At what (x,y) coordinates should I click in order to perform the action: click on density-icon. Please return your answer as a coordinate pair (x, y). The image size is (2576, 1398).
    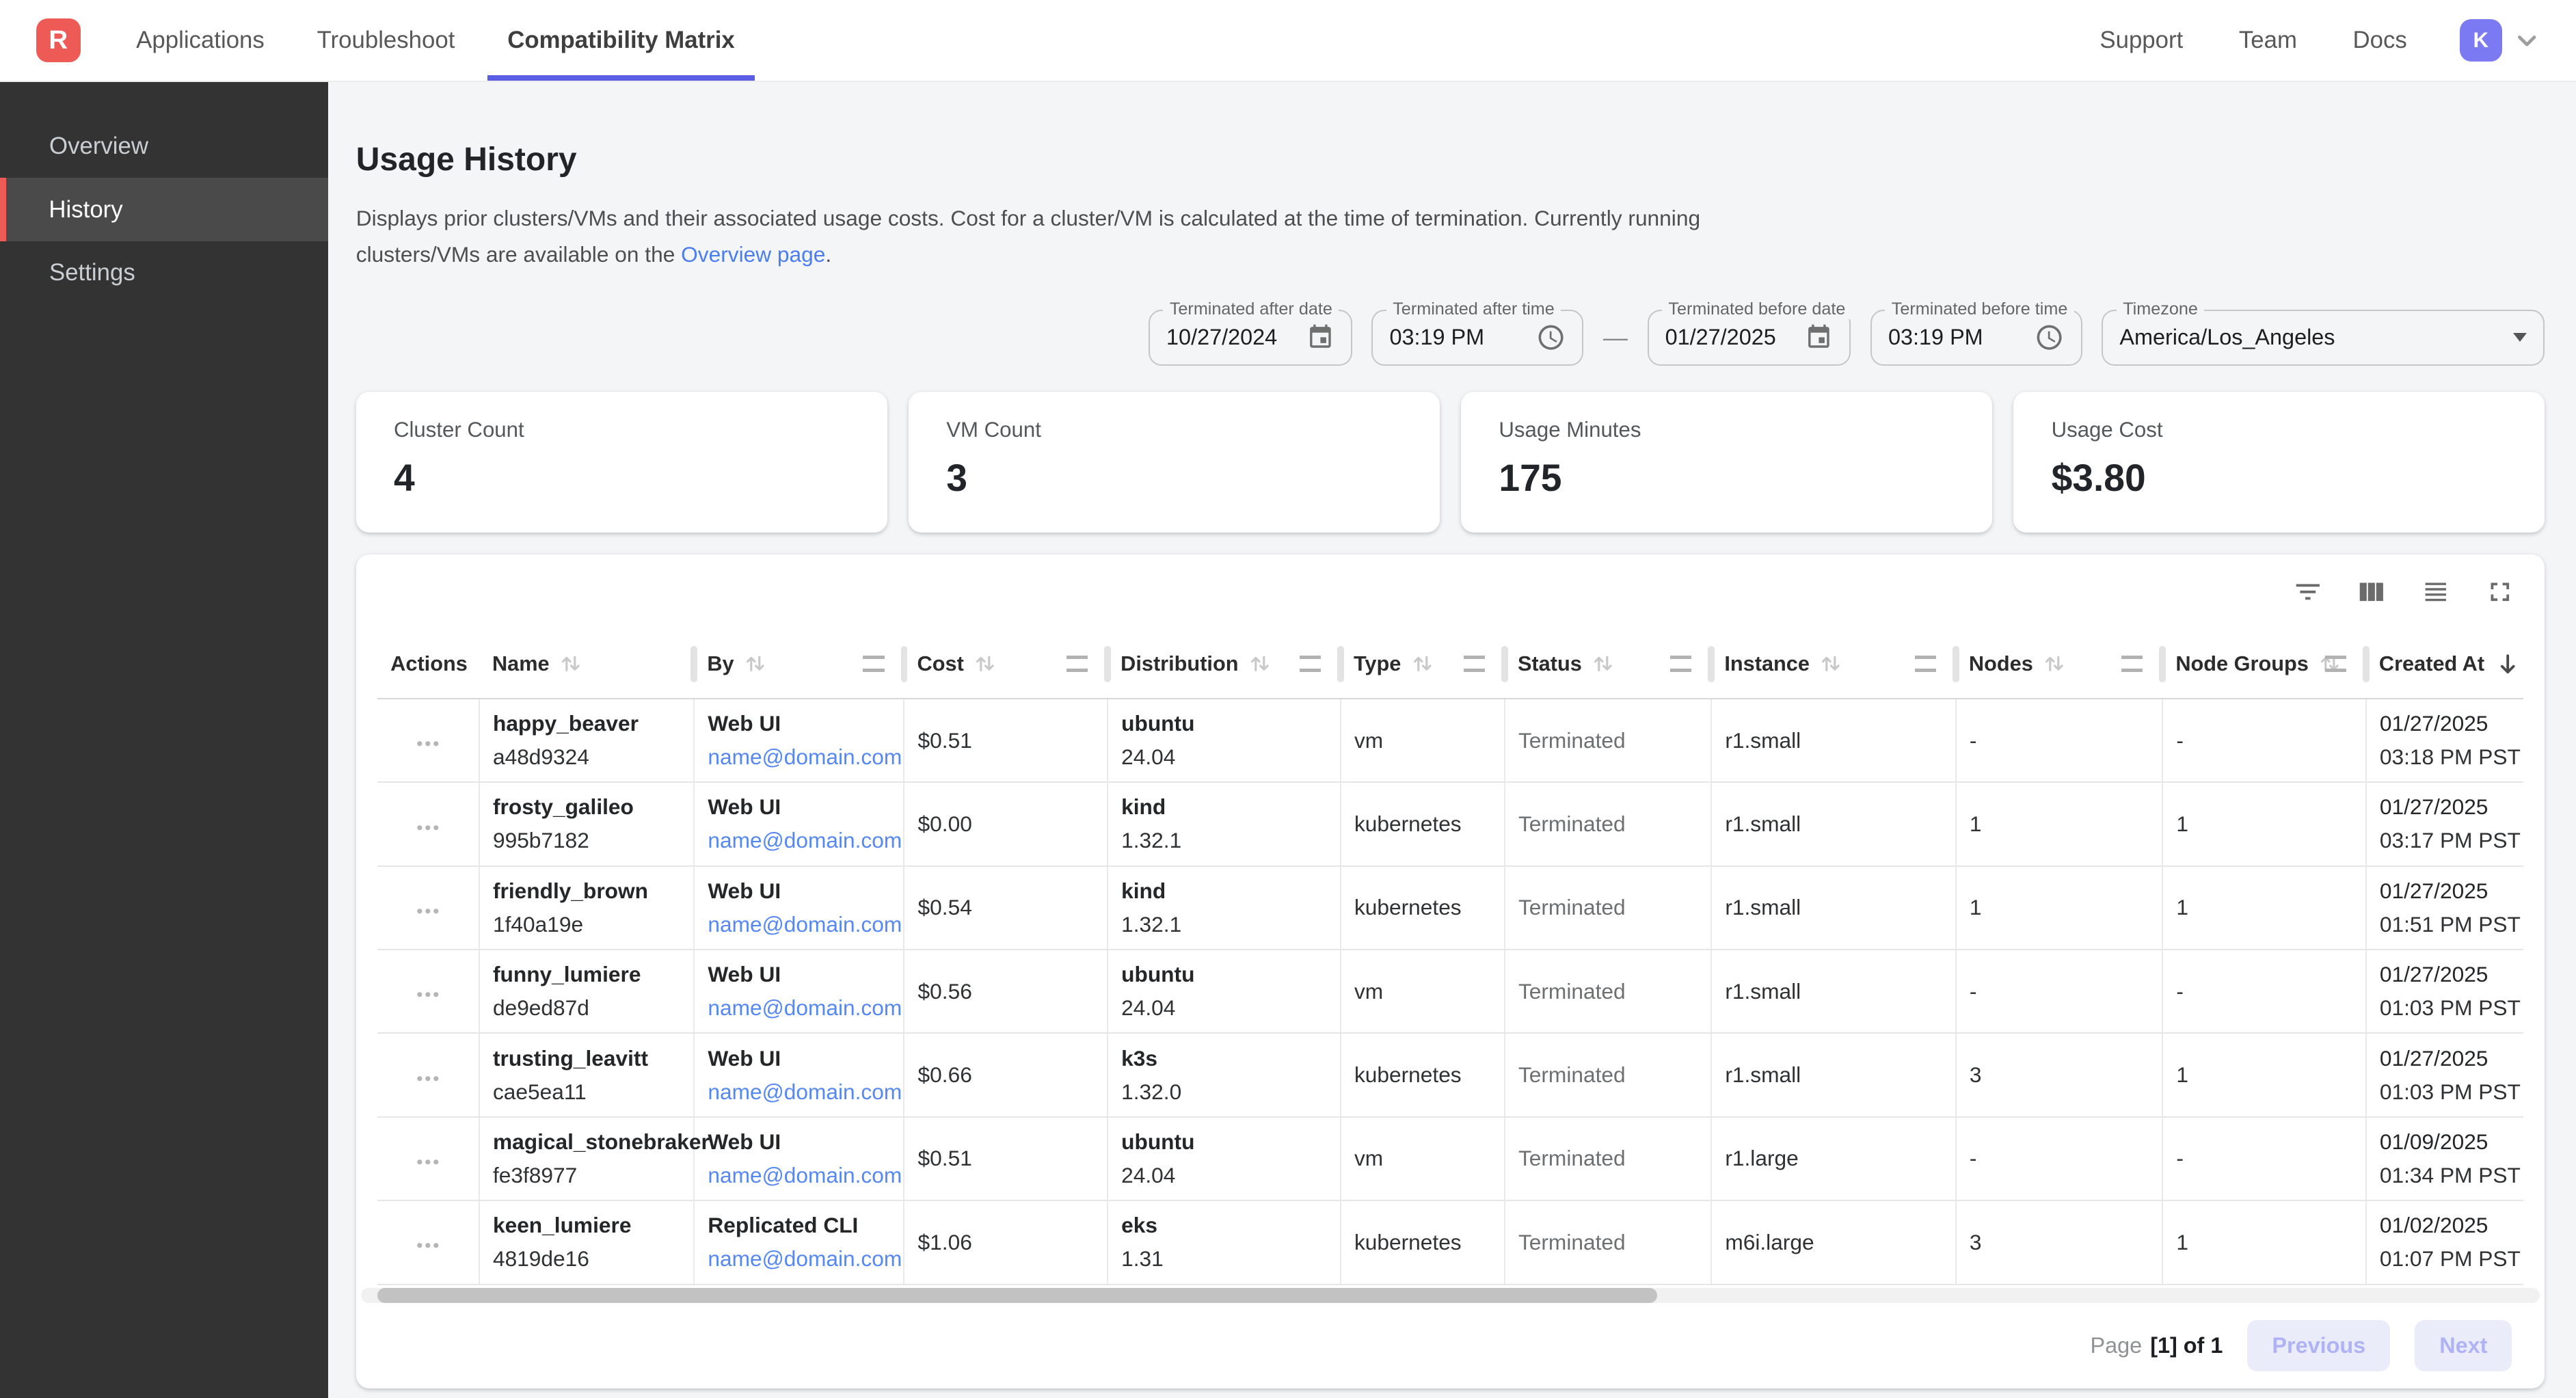
    Looking at the image, I should click on (2436, 592).